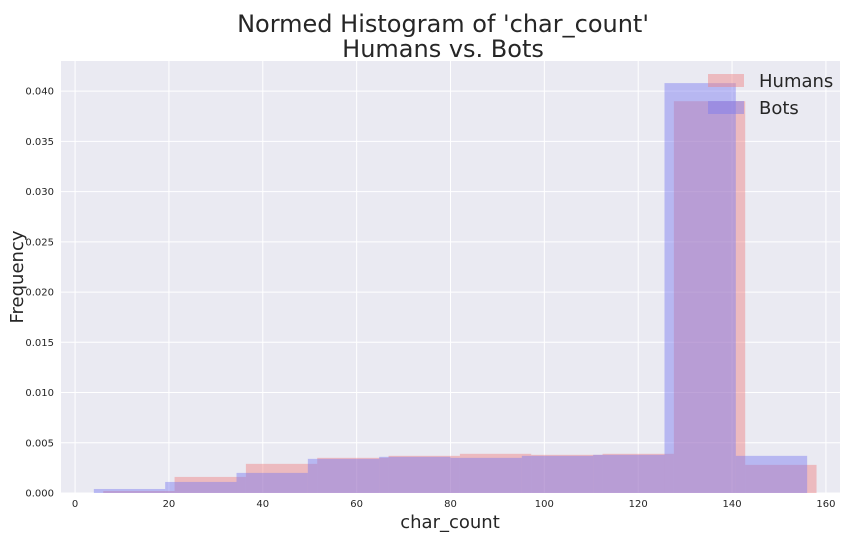 This screenshot has width=849, height=538. What do you see at coordinates (39, 343) in the screenshot?
I see `y-tick-label: 0.015` at bounding box center [39, 343].